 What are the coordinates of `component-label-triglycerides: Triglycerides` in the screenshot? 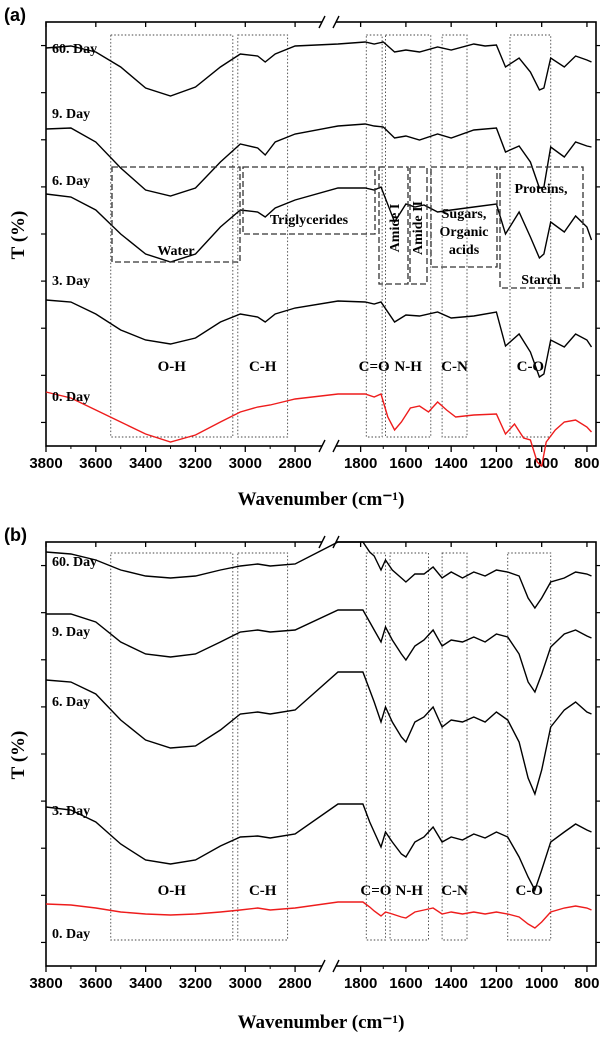 It's located at (309, 220).